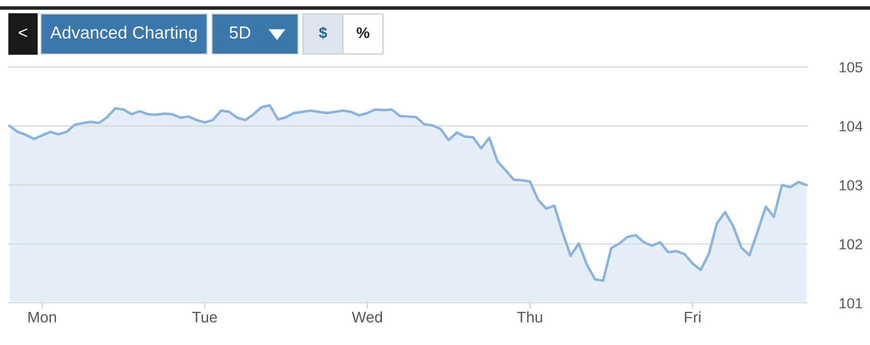 The image size is (870, 345). I want to click on annotation: <, so click(23, 33).